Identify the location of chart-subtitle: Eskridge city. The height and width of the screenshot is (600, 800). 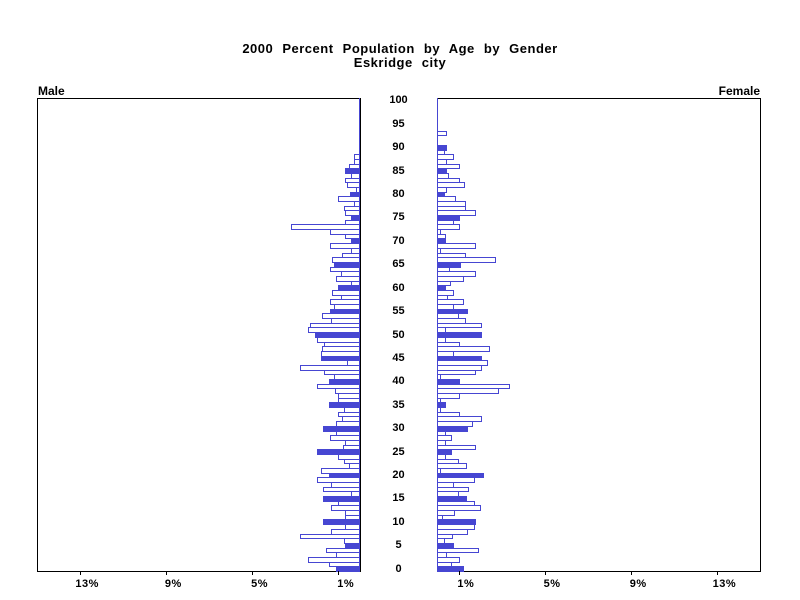
(400, 62).